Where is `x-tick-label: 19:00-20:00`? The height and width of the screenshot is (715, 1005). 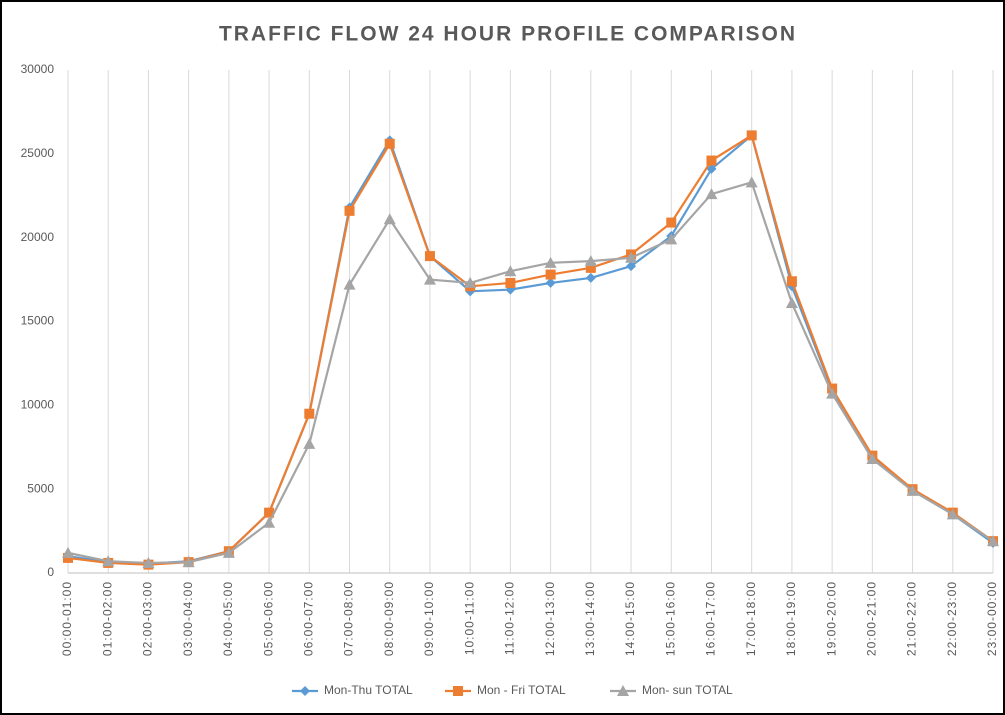 x-tick-label: 19:00-20:00 is located at coordinates (831, 618).